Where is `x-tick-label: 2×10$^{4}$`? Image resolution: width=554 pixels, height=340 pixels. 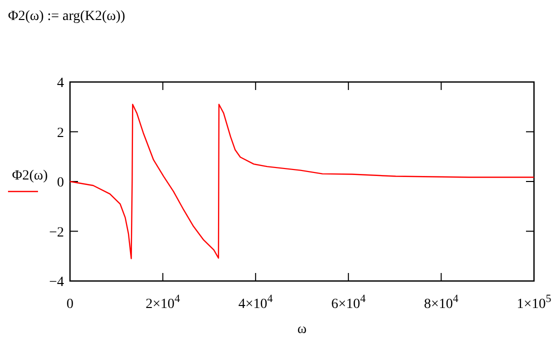 x-tick-label: 2×10$^{4}$ is located at coordinates (163, 302).